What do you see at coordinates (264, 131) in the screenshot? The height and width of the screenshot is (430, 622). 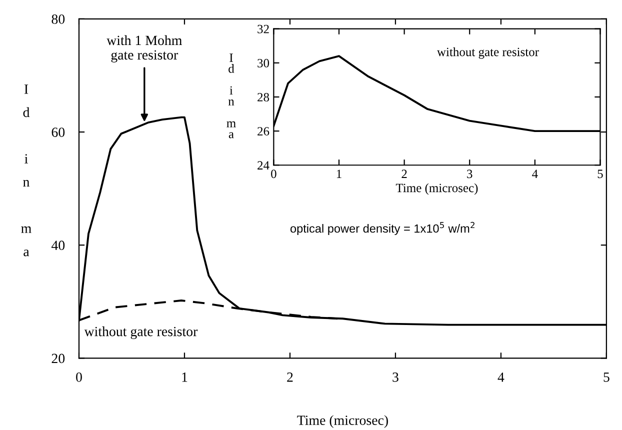 I see `y-tick-label: 26` at bounding box center [264, 131].